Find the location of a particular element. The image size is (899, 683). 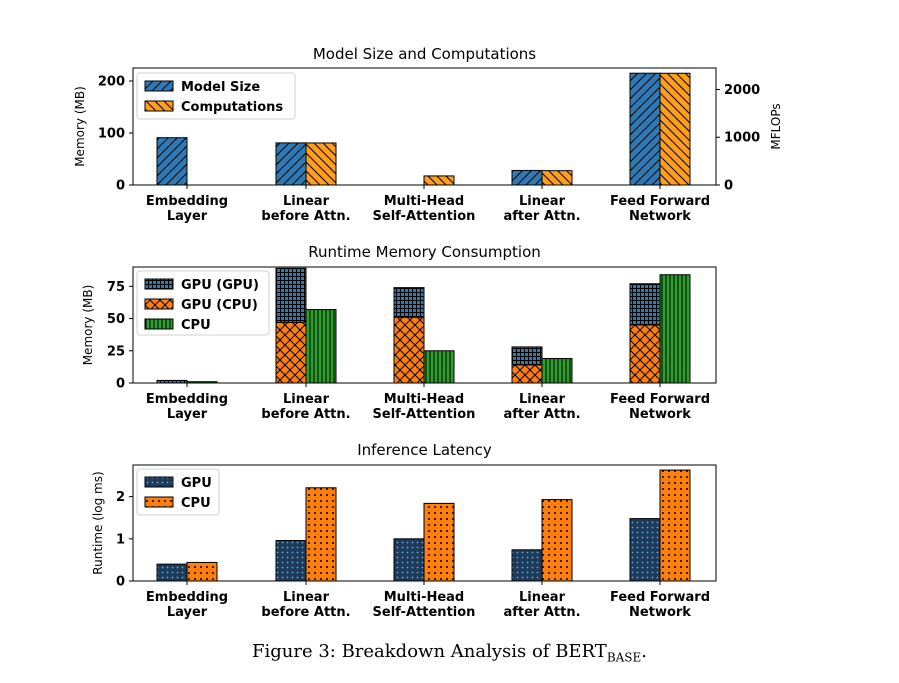

y-tick-label: 25 is located at coordinates (116, 351).